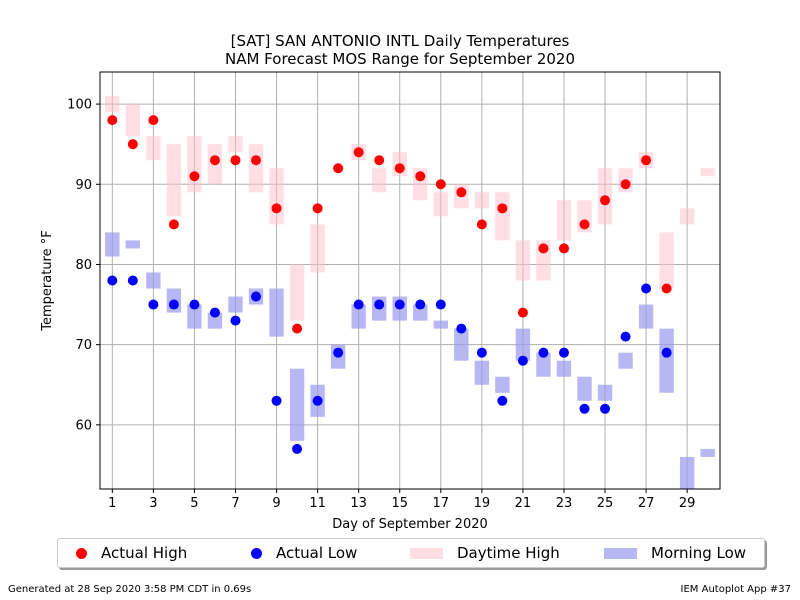  I want to click on x-tick-label: 29, so click(687, 503).